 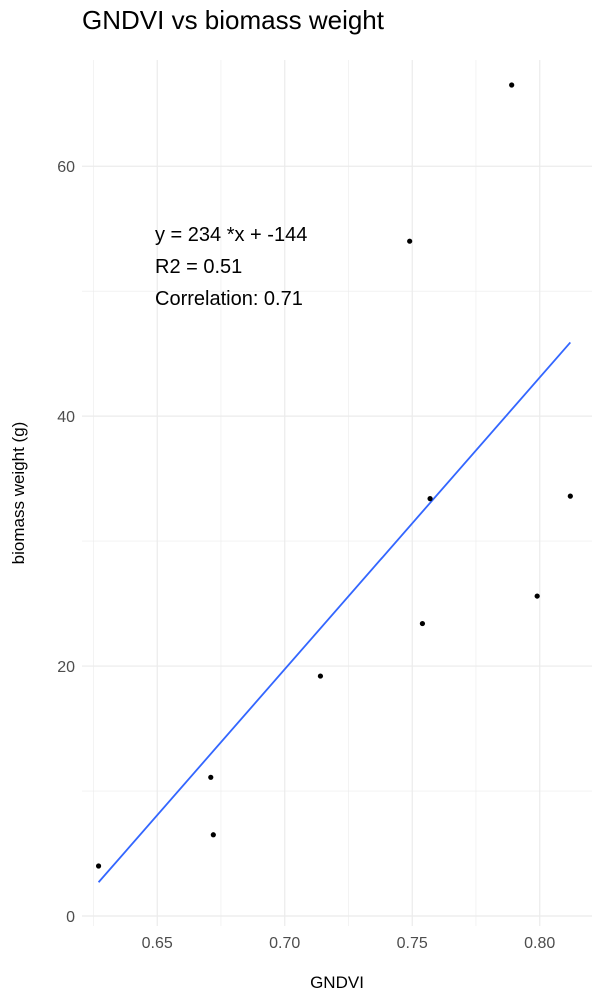 I want to click on y-tick-label: 60, so click(x=66, y=167).